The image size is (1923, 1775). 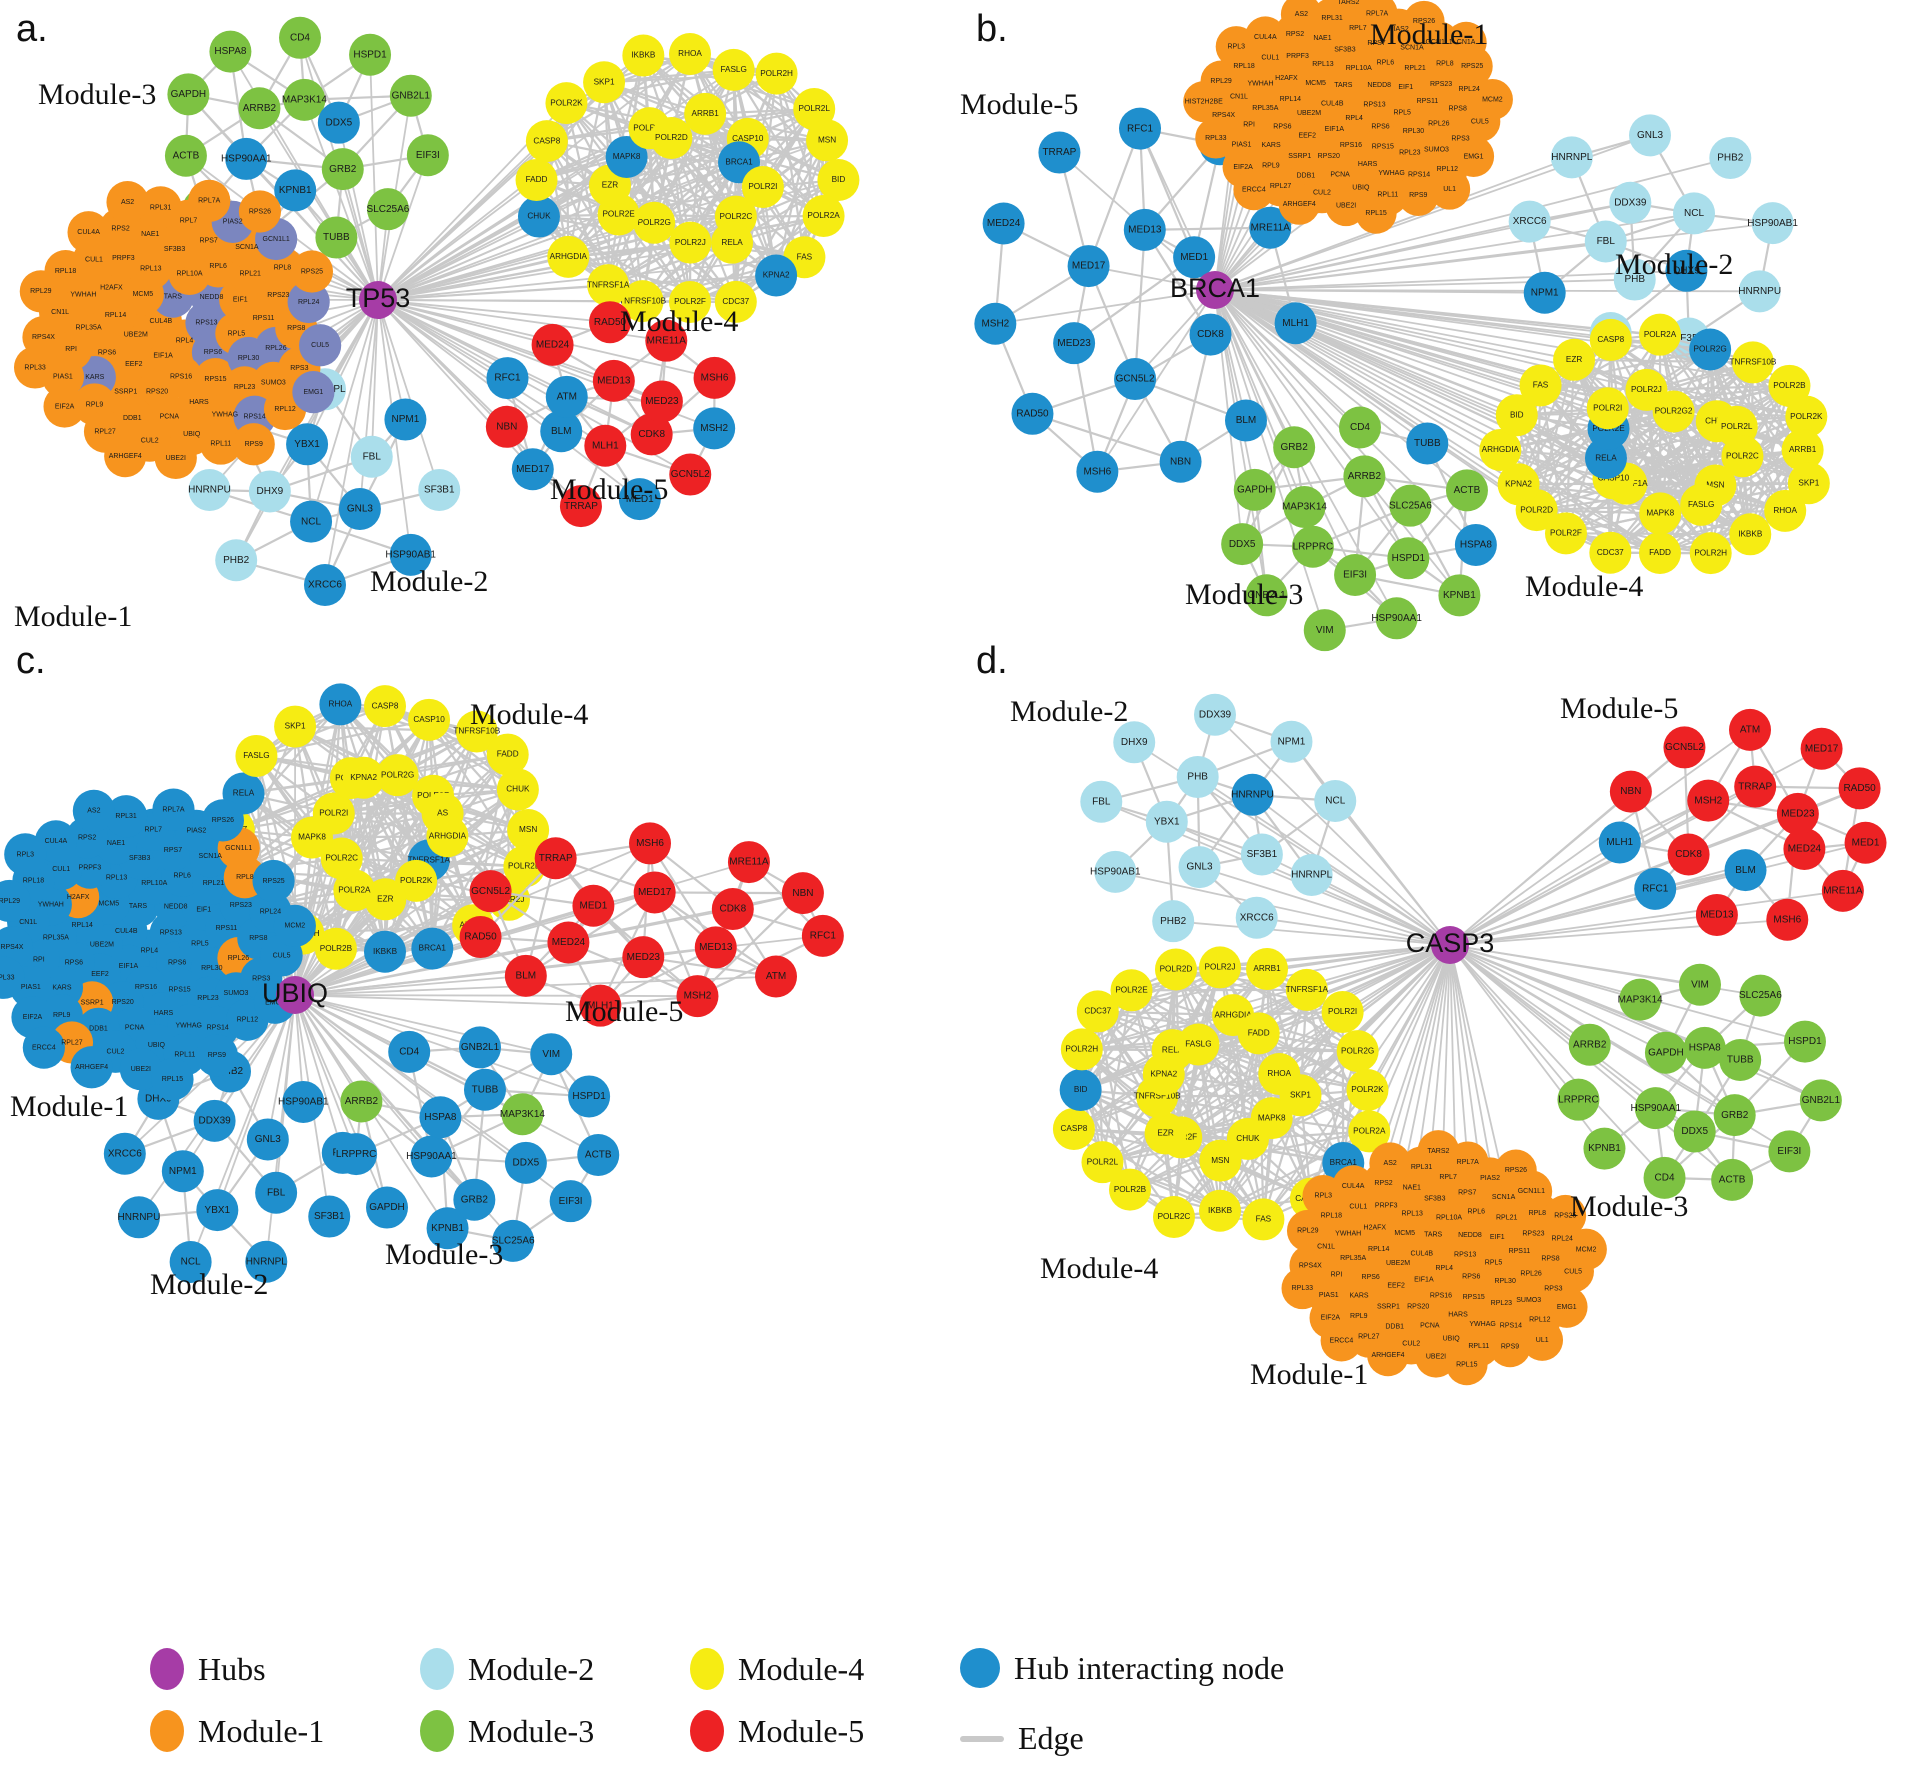 What do you see at coordinates (838, 180) in the screenshot?
I see `node-bid: BID` at bounding box center [838, 180].